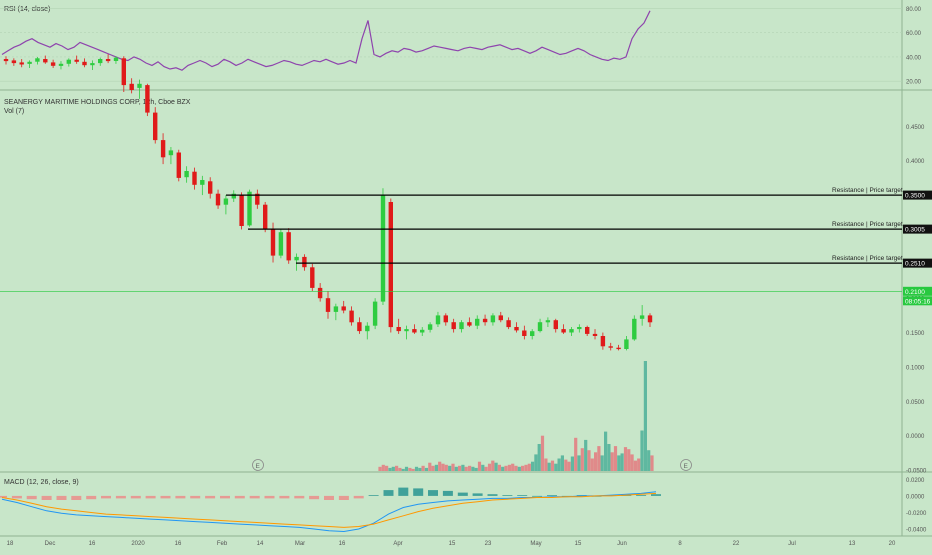  What do you see at coordinates (92, 544) in the screenshot?
I see `time-tick-label: 16` at bounding box center [92, 544].